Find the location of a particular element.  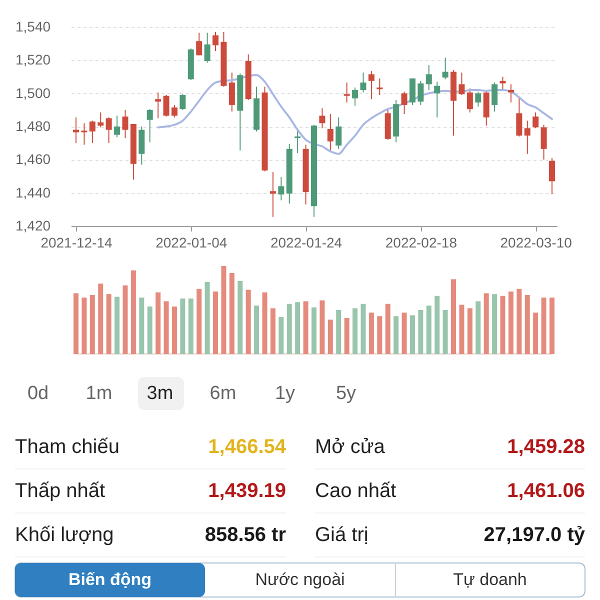

line-series is located at coordinates (355, 114).